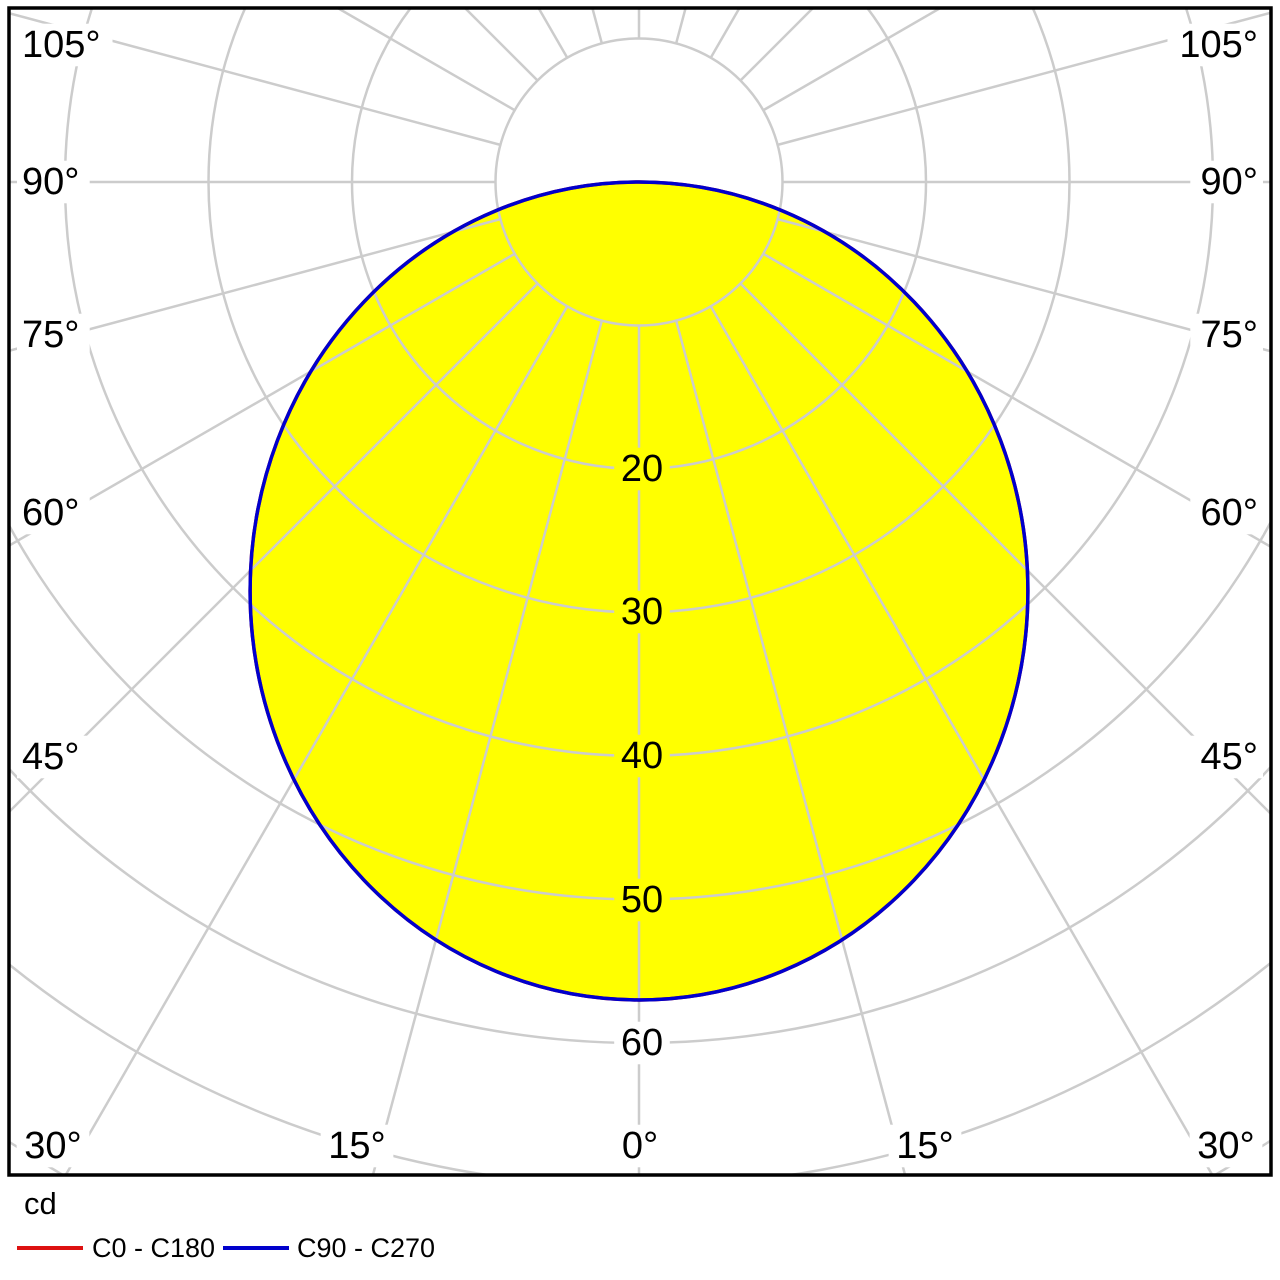 Image resolution: width=1280 pixels, height=1280 pixels. I want to click on angle-label-left-105°-backdrop, so click(65, 45).